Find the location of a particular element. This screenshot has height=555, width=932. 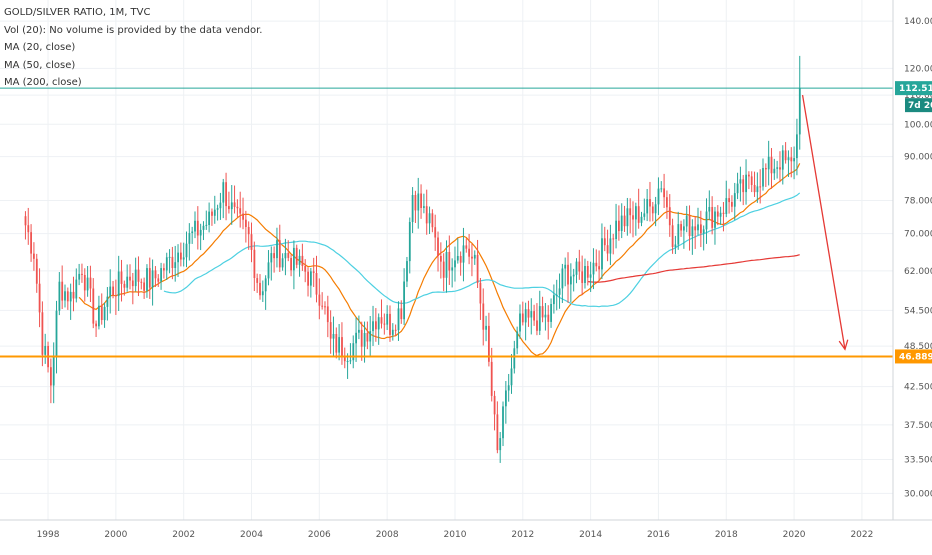

legend-ma50: MA (50, close) is located at coordinates (40, 65).